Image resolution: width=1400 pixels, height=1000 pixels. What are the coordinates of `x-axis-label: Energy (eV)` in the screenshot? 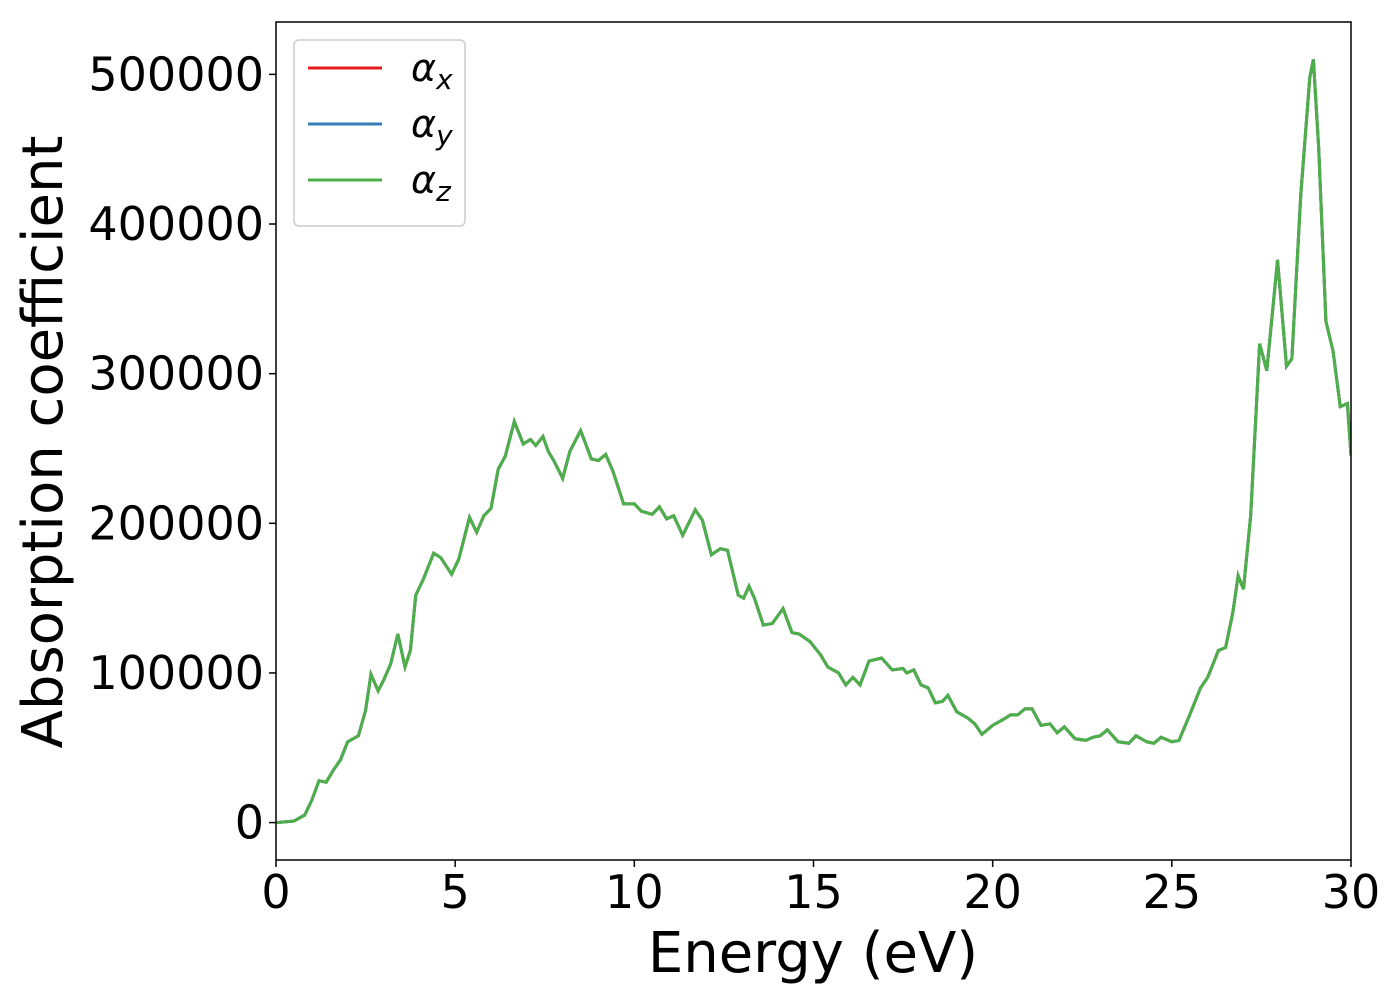 It's located at (813, 953).